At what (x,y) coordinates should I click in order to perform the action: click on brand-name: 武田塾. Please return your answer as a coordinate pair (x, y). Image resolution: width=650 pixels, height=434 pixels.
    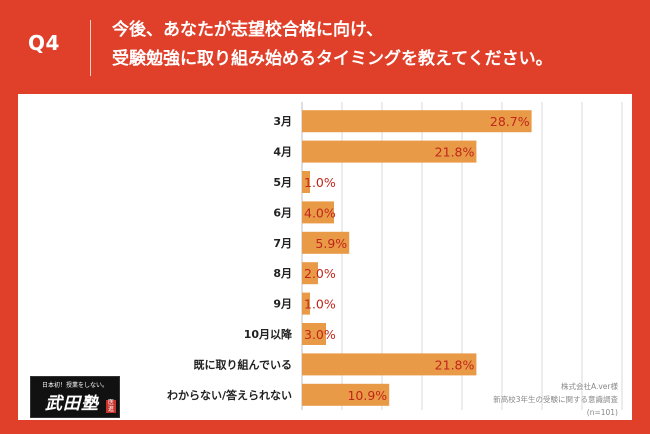
    Looking at the image, I should click on (72, 404).